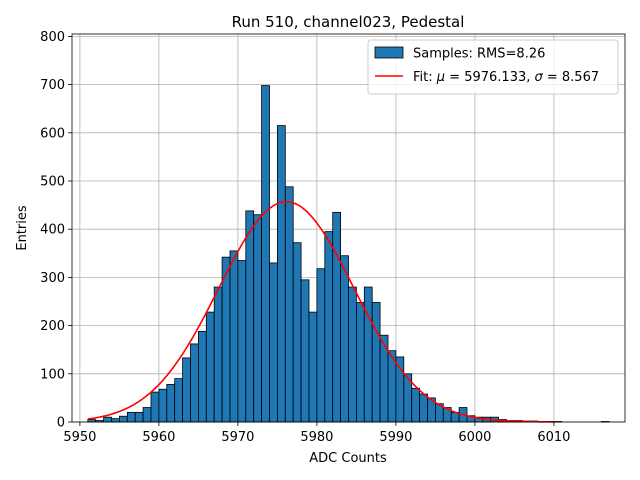  Describe the element at coordinates (237, 437) in the screenshot. I see `x-tick-label: 5970` at that location.